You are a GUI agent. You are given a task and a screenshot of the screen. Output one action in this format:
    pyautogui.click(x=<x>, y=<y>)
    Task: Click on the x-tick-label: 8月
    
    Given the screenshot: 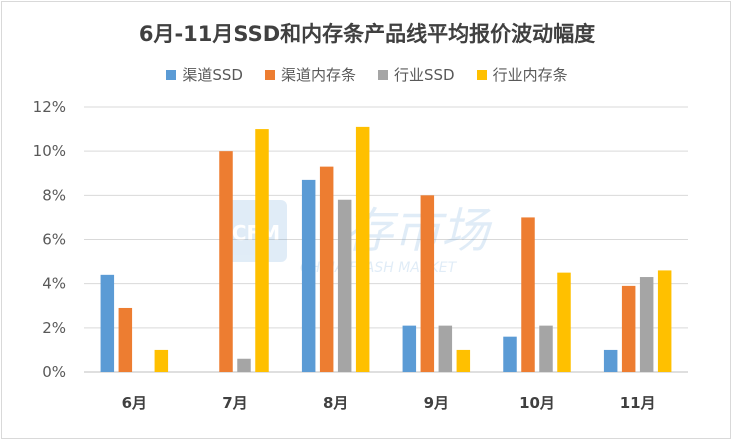 What is the action you would take?
    pyautogui.click(x=335, y=403)
    